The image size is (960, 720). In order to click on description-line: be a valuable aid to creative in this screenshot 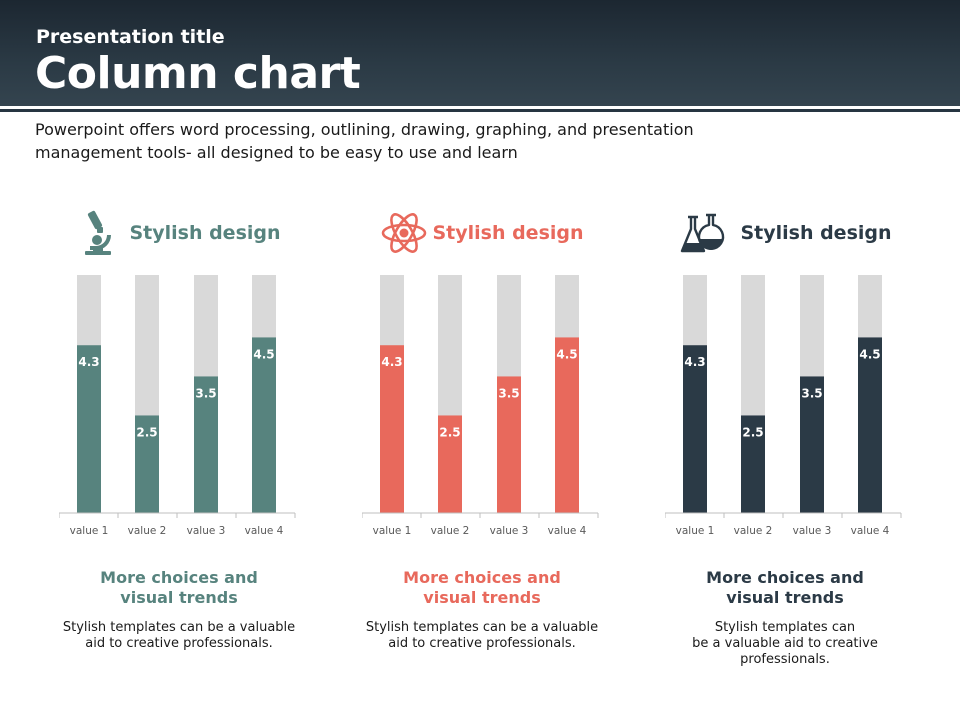, I will do `click(785, 643)`.